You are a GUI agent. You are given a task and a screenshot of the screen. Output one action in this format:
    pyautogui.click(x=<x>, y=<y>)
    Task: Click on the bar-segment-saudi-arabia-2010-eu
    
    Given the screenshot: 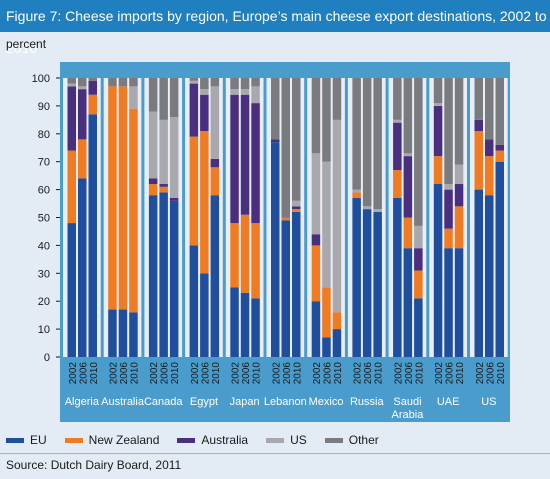 What is the action you would take?
    pyautogui.click(x=418, y=327)
    